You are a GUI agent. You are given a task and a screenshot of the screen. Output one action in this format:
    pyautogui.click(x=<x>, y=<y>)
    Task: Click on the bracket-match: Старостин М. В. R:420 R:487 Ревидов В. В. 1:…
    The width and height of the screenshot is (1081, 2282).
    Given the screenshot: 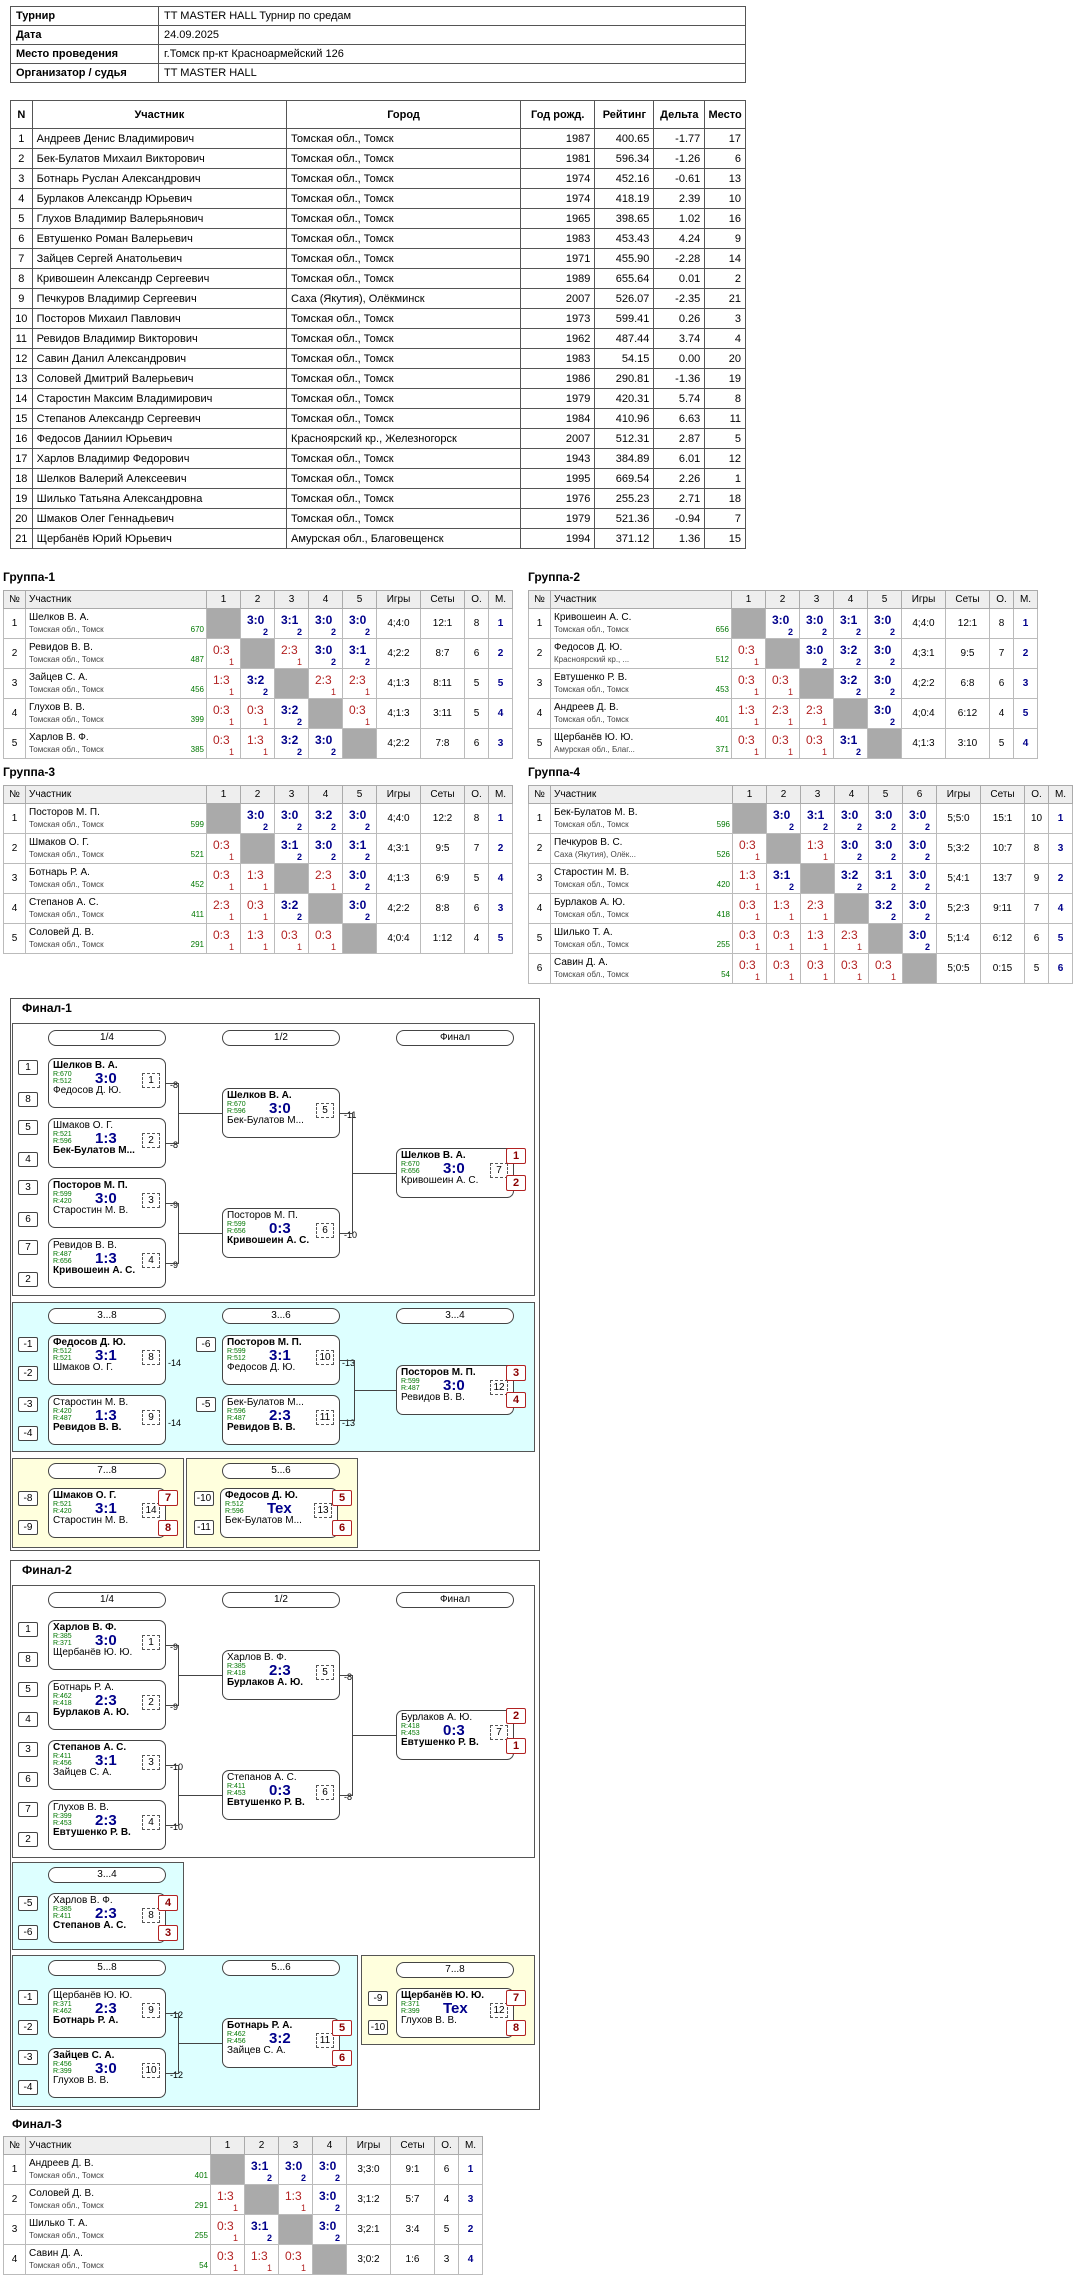 What is the action you would take?
    pyautogui.click(x=107, y=1420)
    